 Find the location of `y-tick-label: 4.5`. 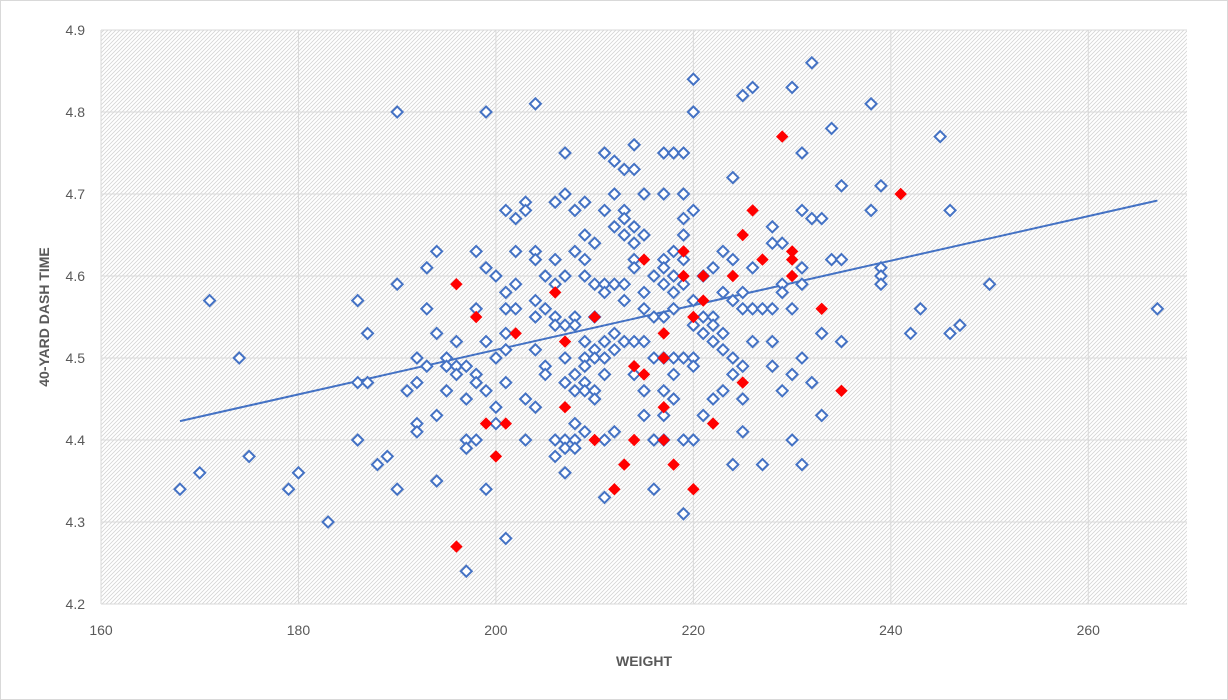

y-tick-label: 4.5 is located at coordinates (76, 358).